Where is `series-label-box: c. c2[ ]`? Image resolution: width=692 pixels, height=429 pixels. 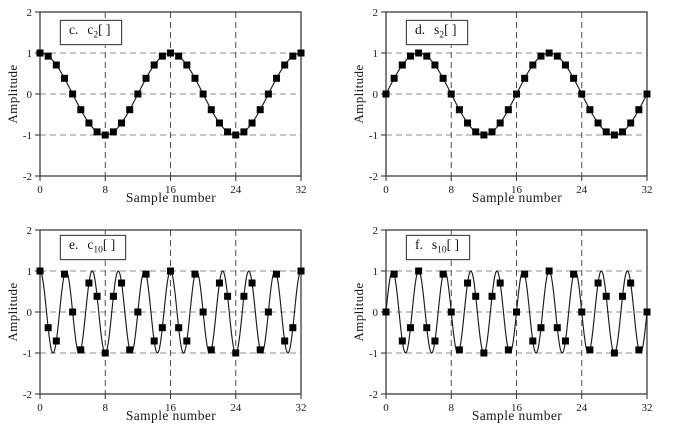
series-label-box: c. c2[ ] is located at coordinates (91, 33).